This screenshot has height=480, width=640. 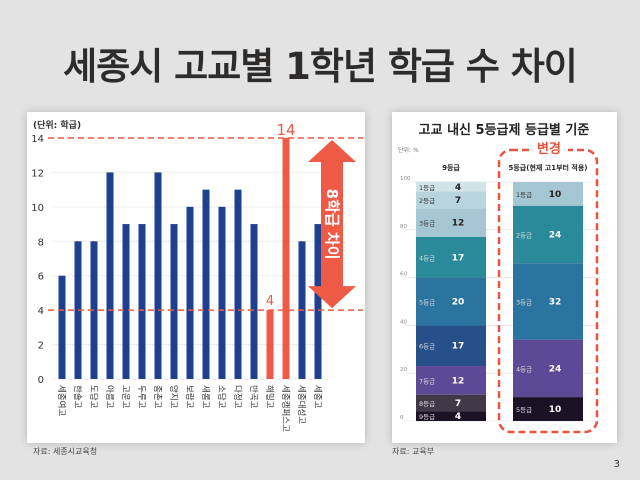 What do you see at coordinates (427, 404) in the screenshot?
I see `segment-label: 8등급` at bounding box center [427, 404].